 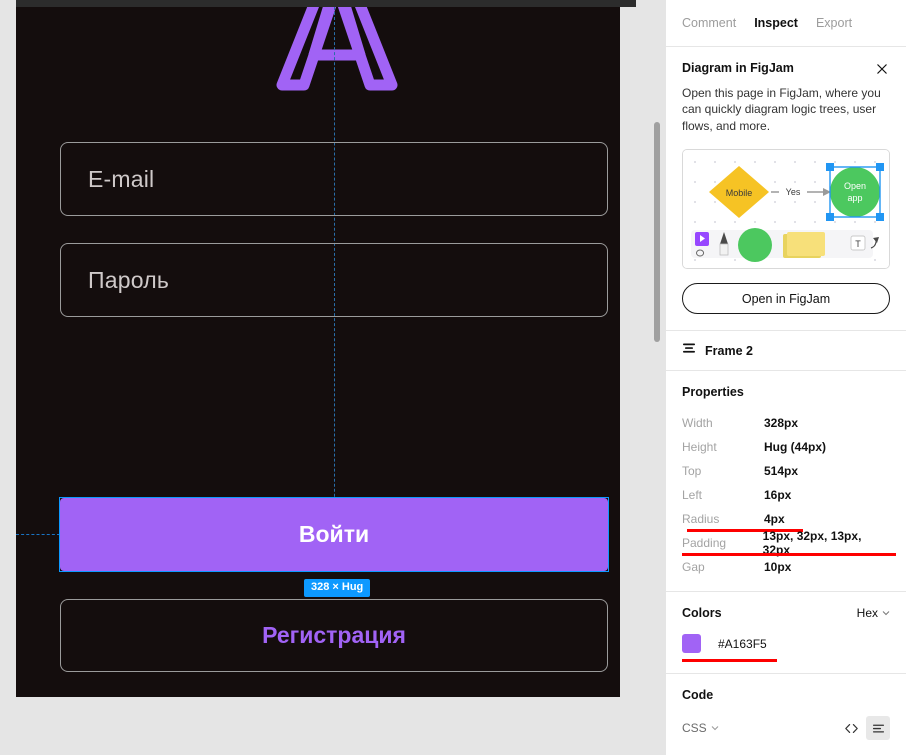 I want to click on properties-title: Properties, so click(x=713, y=392).